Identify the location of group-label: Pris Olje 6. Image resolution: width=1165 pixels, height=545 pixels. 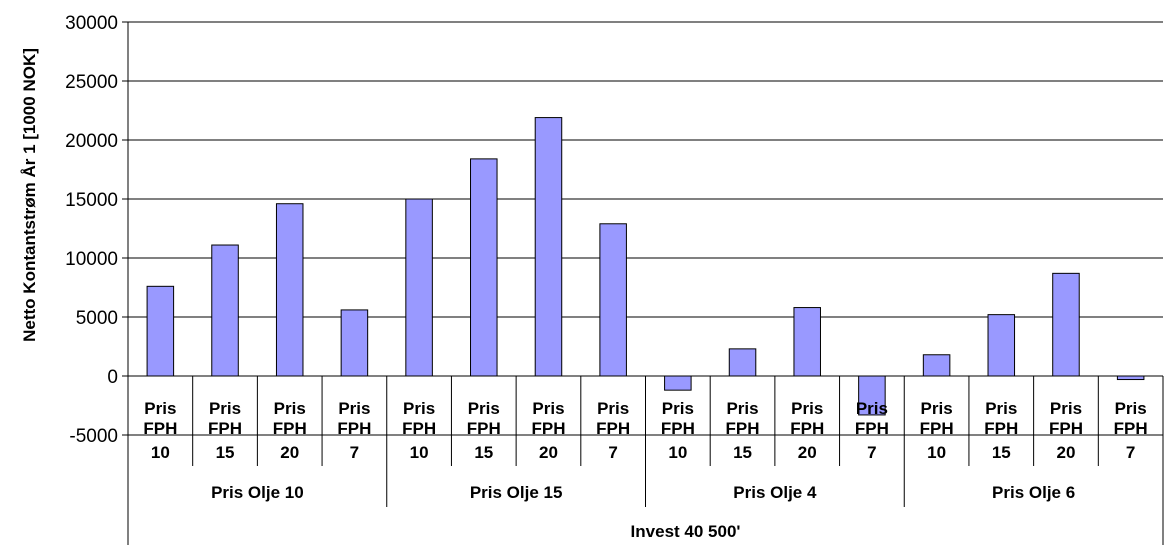
(1033, 492).